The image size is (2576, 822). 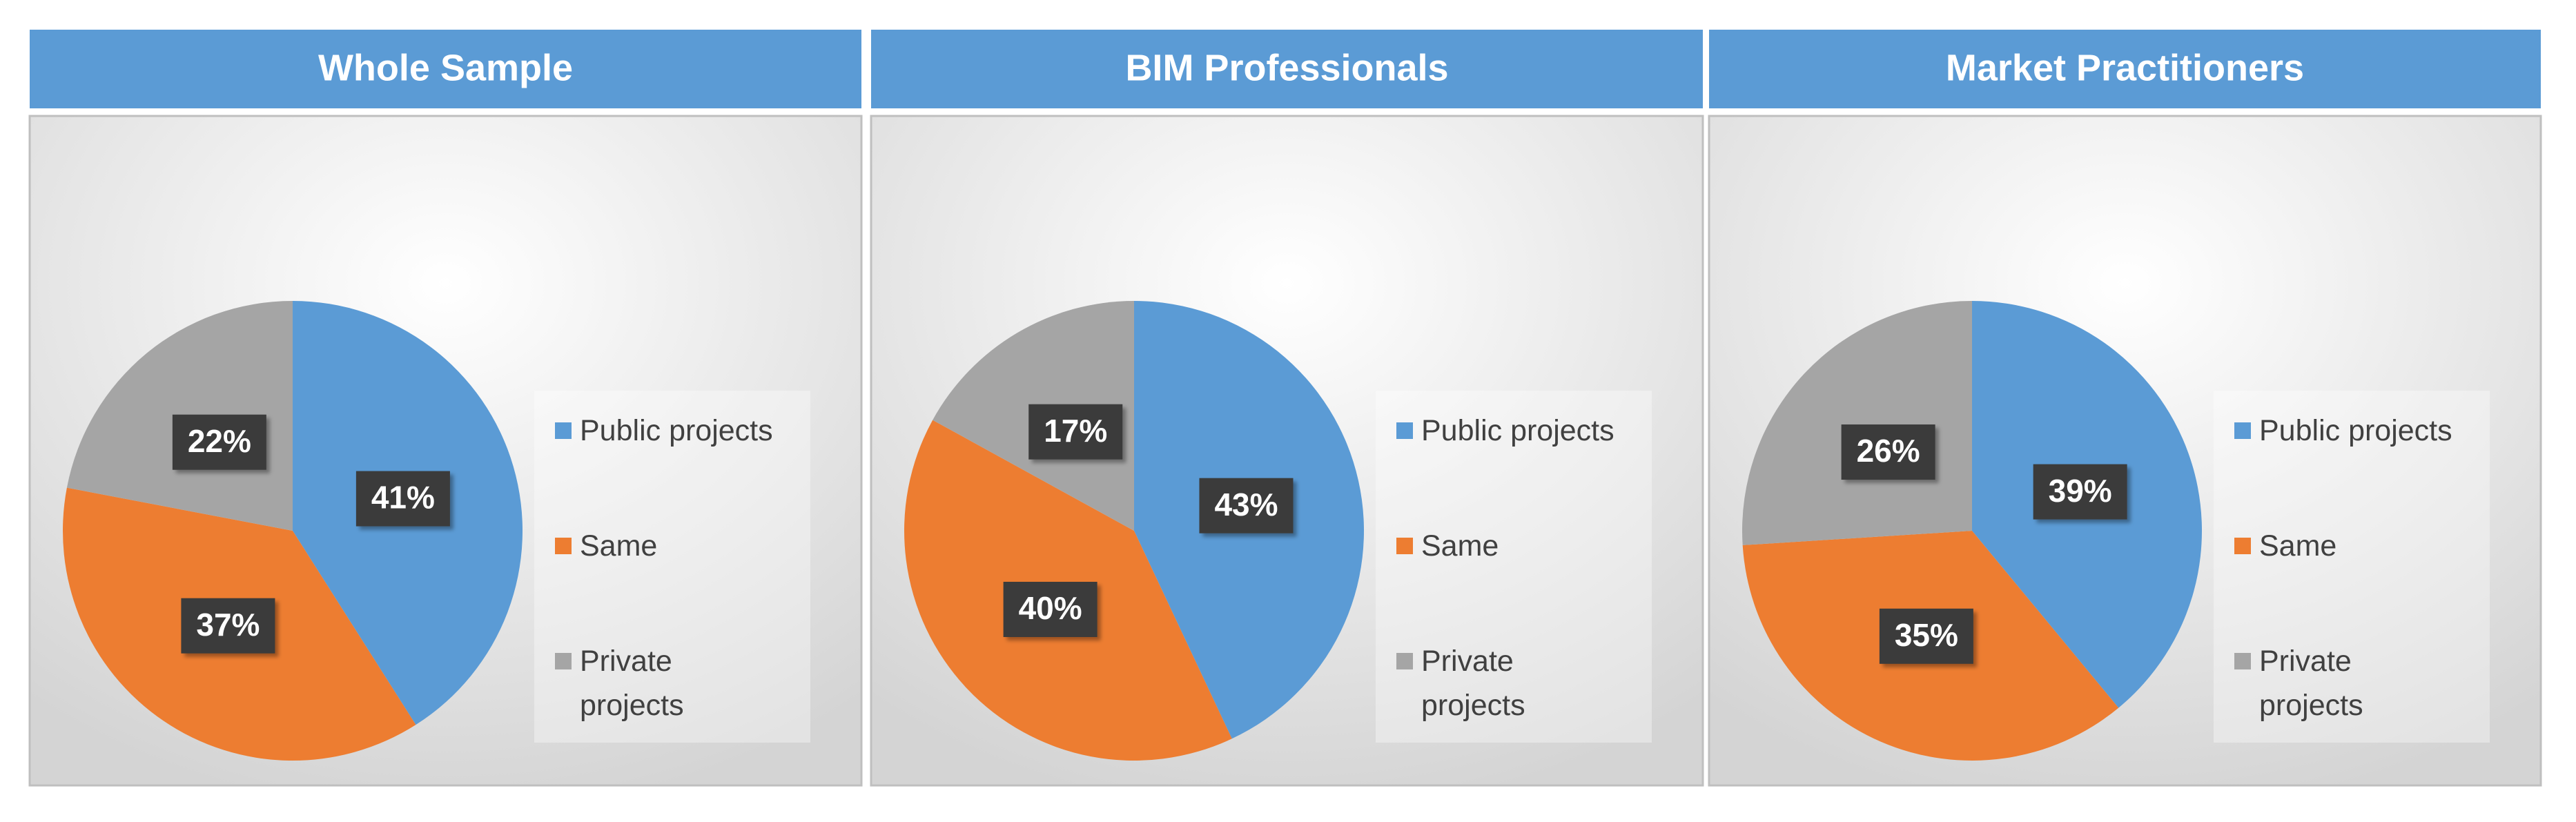 I want to click on chart-title: Whole Sample, so click(x=445, y=67).